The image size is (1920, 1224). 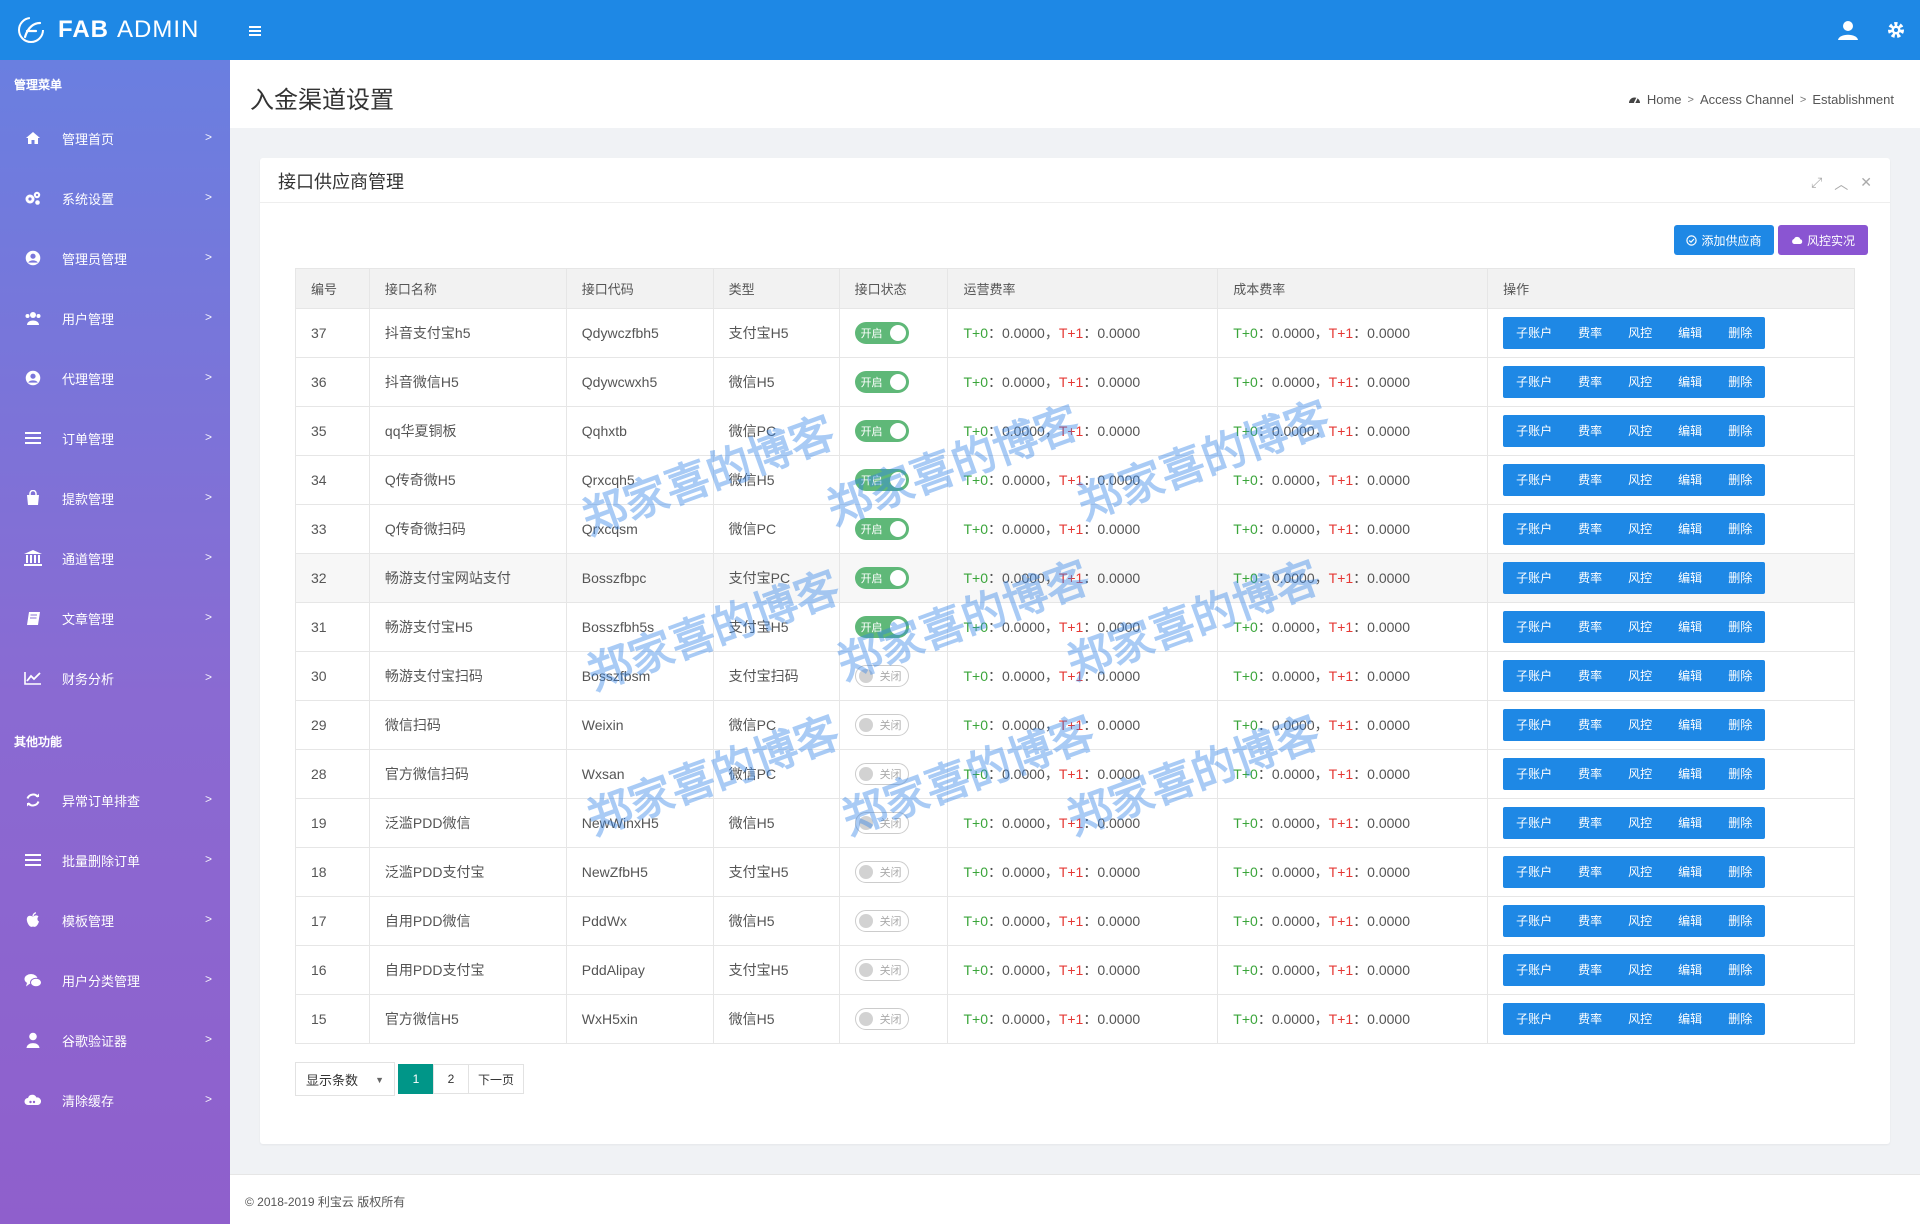 What do you see at coordinates (1896, 30) in the screenshot?
I see `gear-icon` at bounding box center [1896, 30].